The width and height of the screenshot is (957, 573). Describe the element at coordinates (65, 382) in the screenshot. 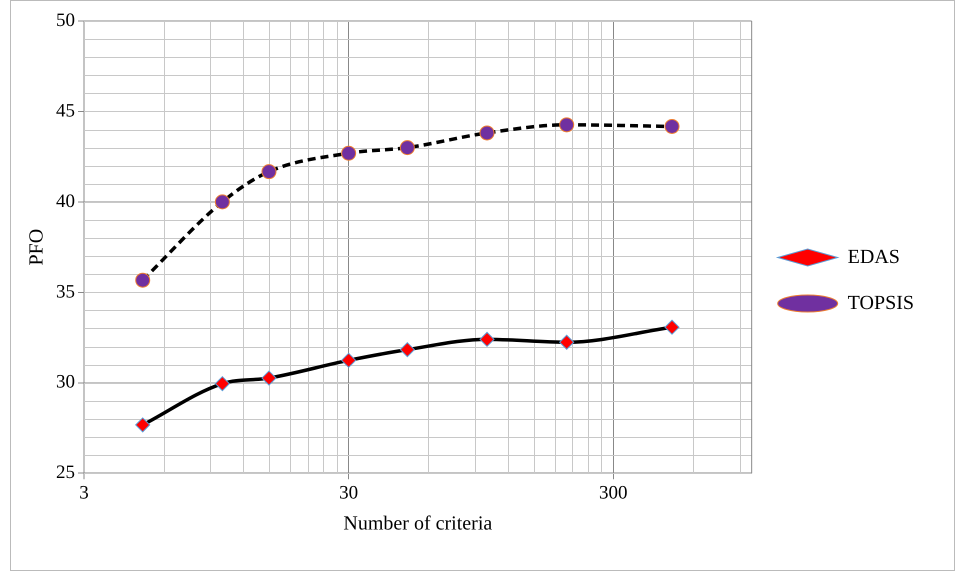

I see `y-tick-label: 30` at that location.